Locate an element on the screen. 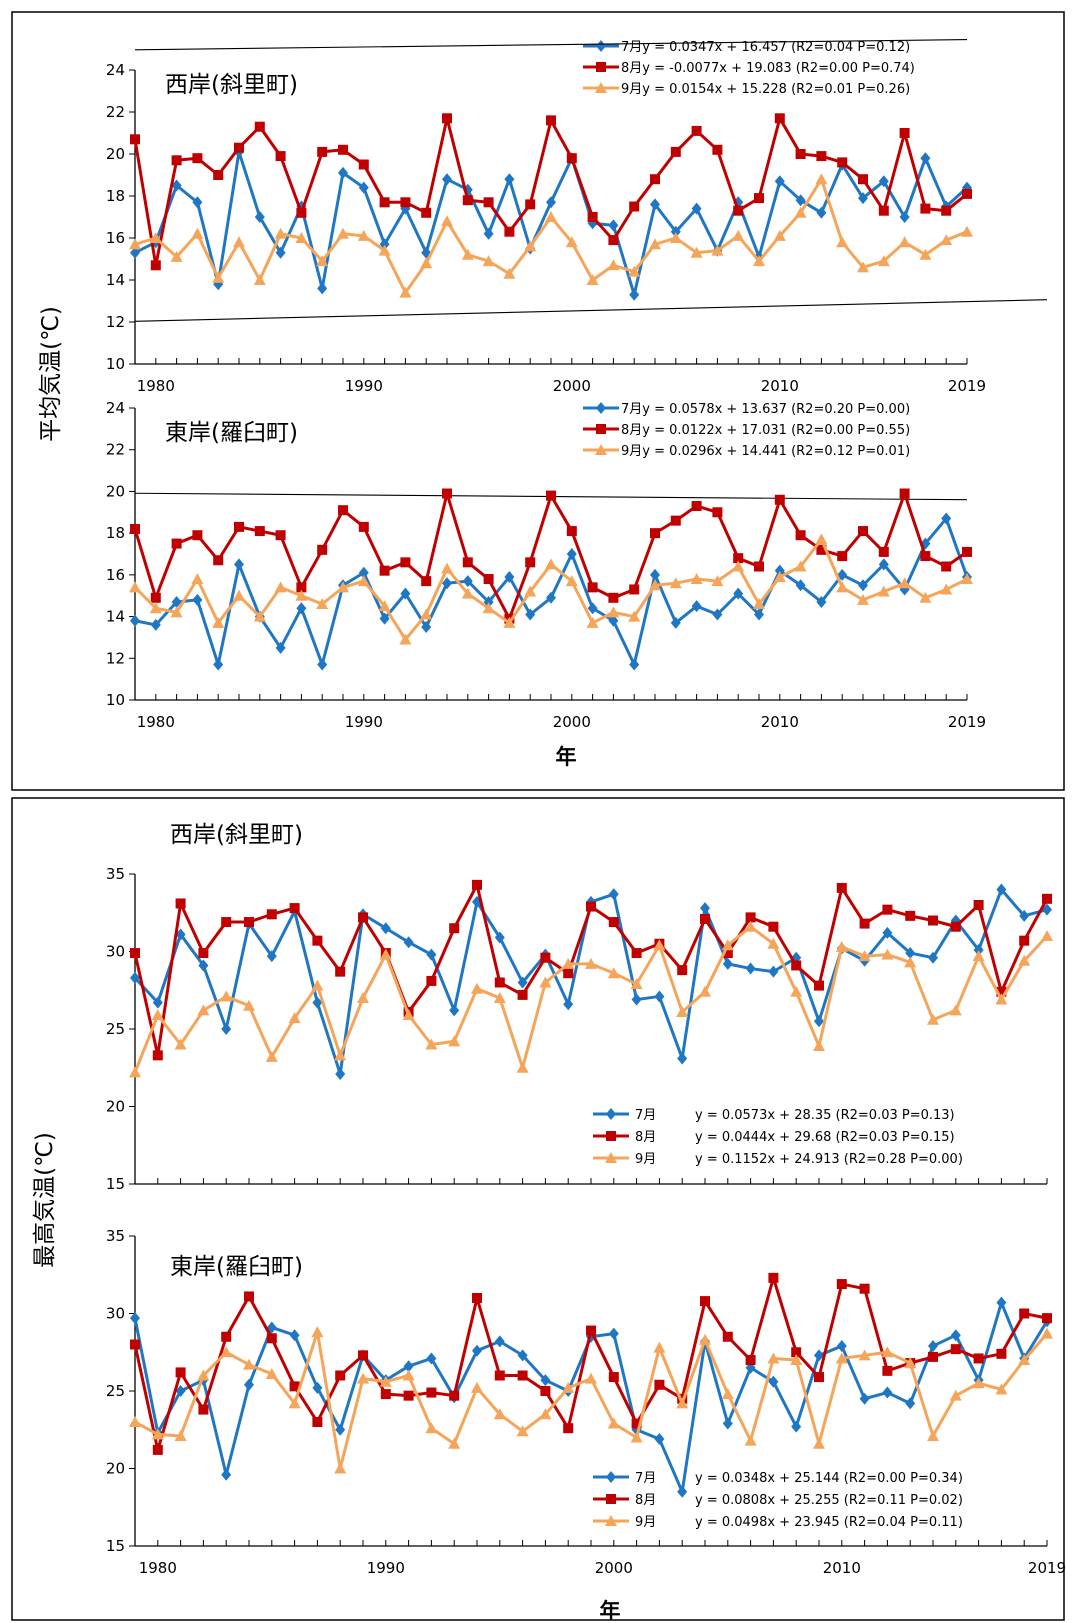 The height and width of the screenshot is (1623, 1076). y-tick-label: 35 is located at coordinates (115, 874).